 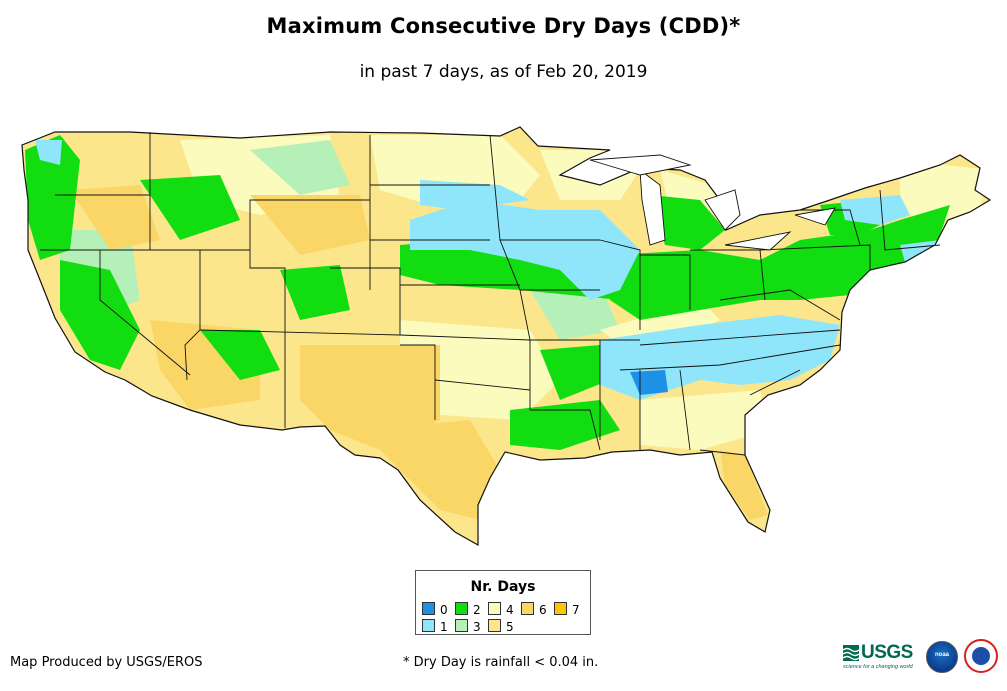 I want to click on state-line-new-england, so click(x=910, y=220).